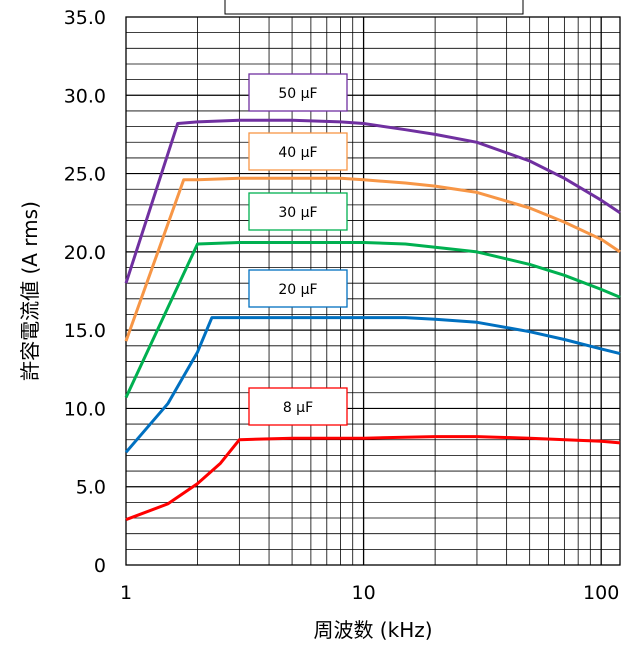 This screenshot has width=625, height=645. What do you see at coordinates (85, 18) in the screenshot?
I see `y-tick-label: 35.0` at bounding box center [85, 18].